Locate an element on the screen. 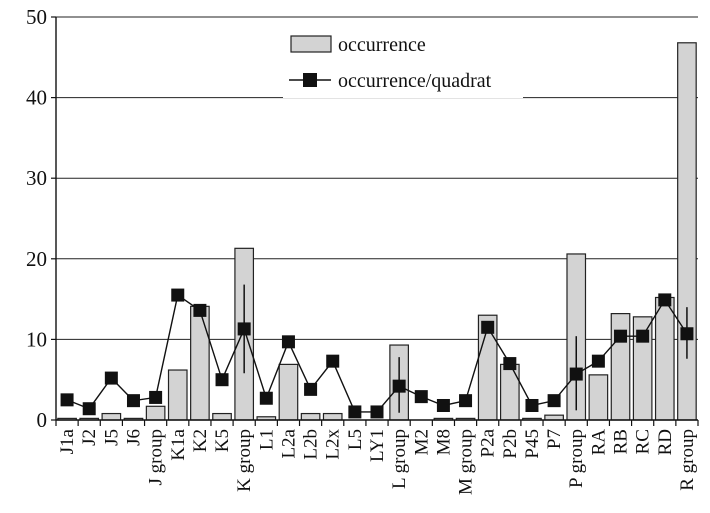 Image resolution: width=710 pixels, height=513 pixels. x-tick-label-K5: K5 is located at coordinates (222, 440).